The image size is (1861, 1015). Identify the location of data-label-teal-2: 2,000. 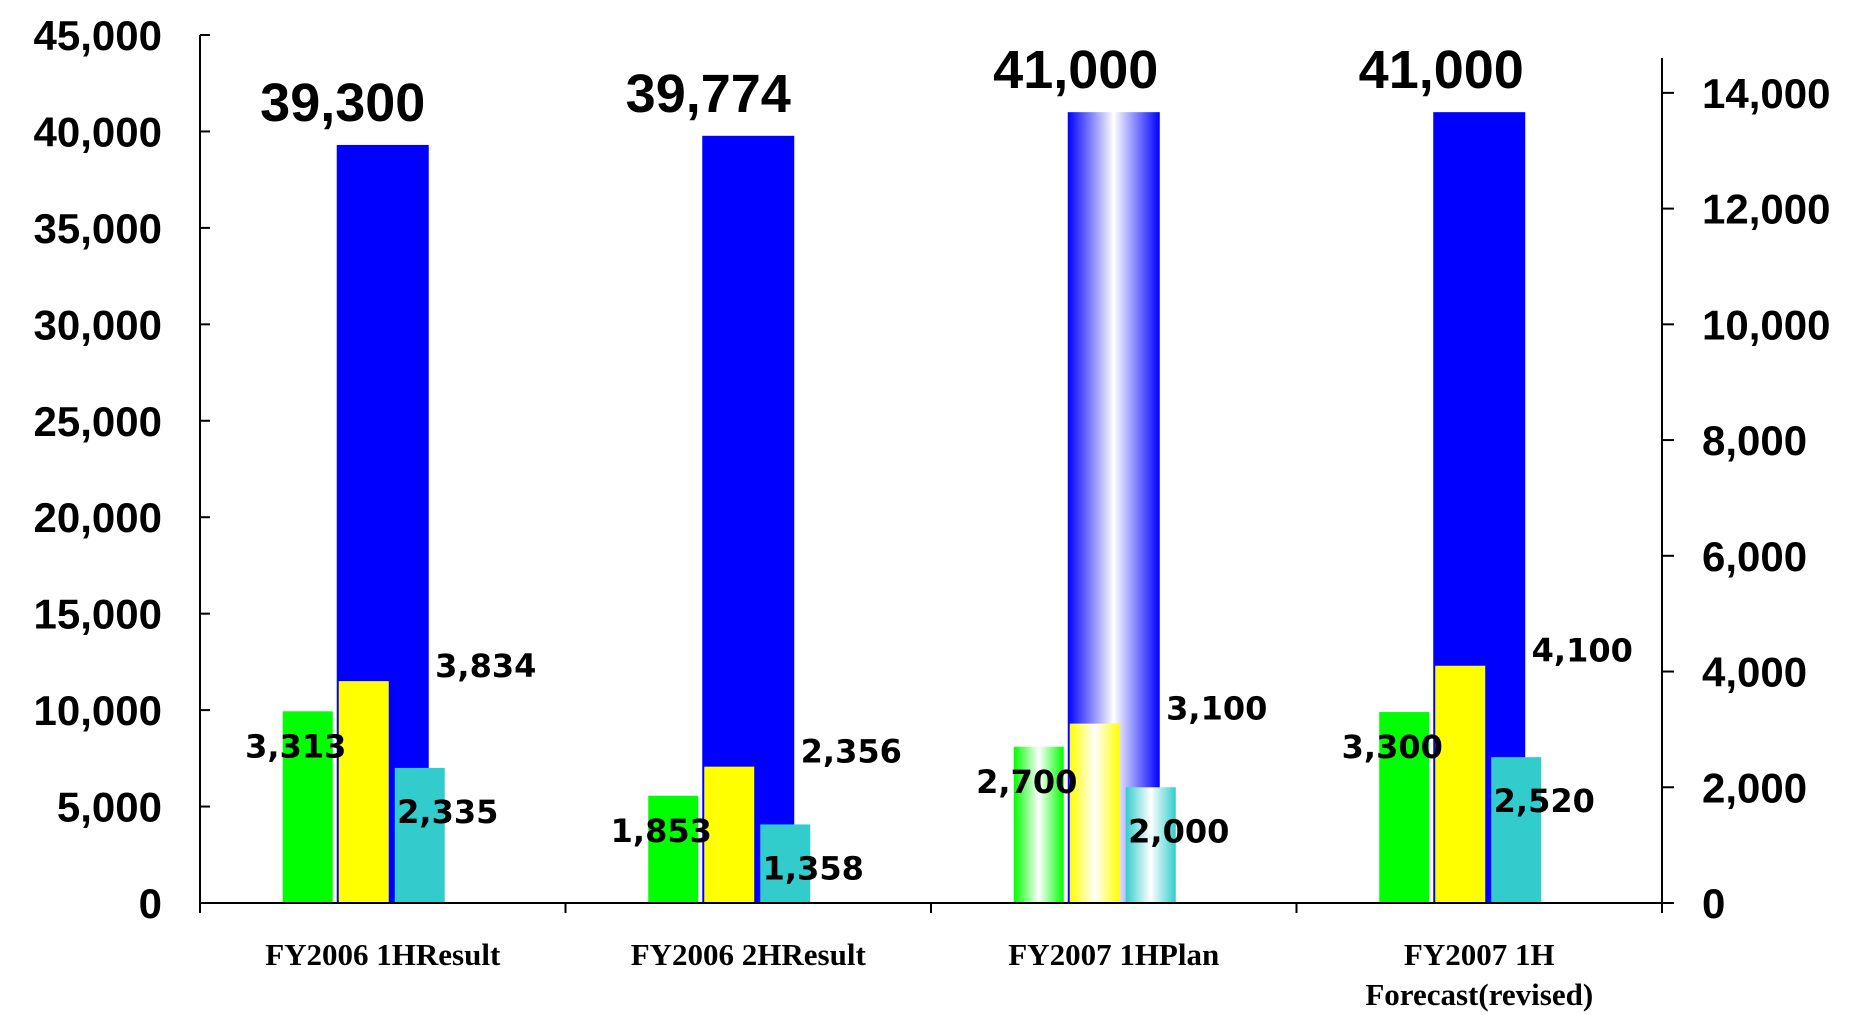
(1178, 831).